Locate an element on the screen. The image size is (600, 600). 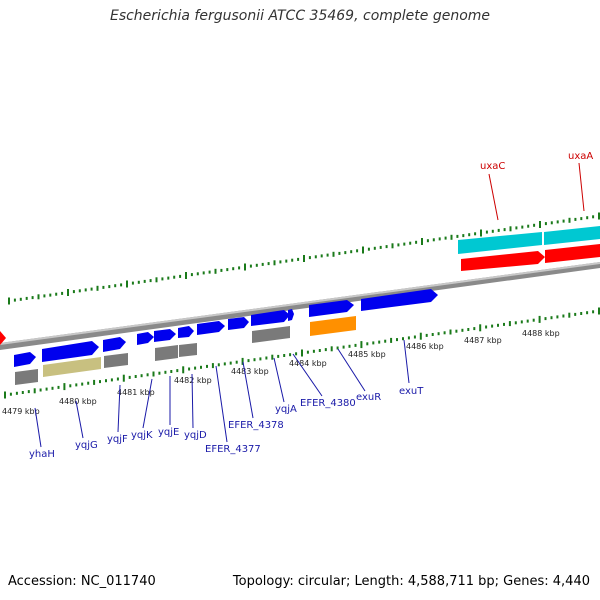
accession-text: Accession: NC_011740 is located at coordinates (82, 581).